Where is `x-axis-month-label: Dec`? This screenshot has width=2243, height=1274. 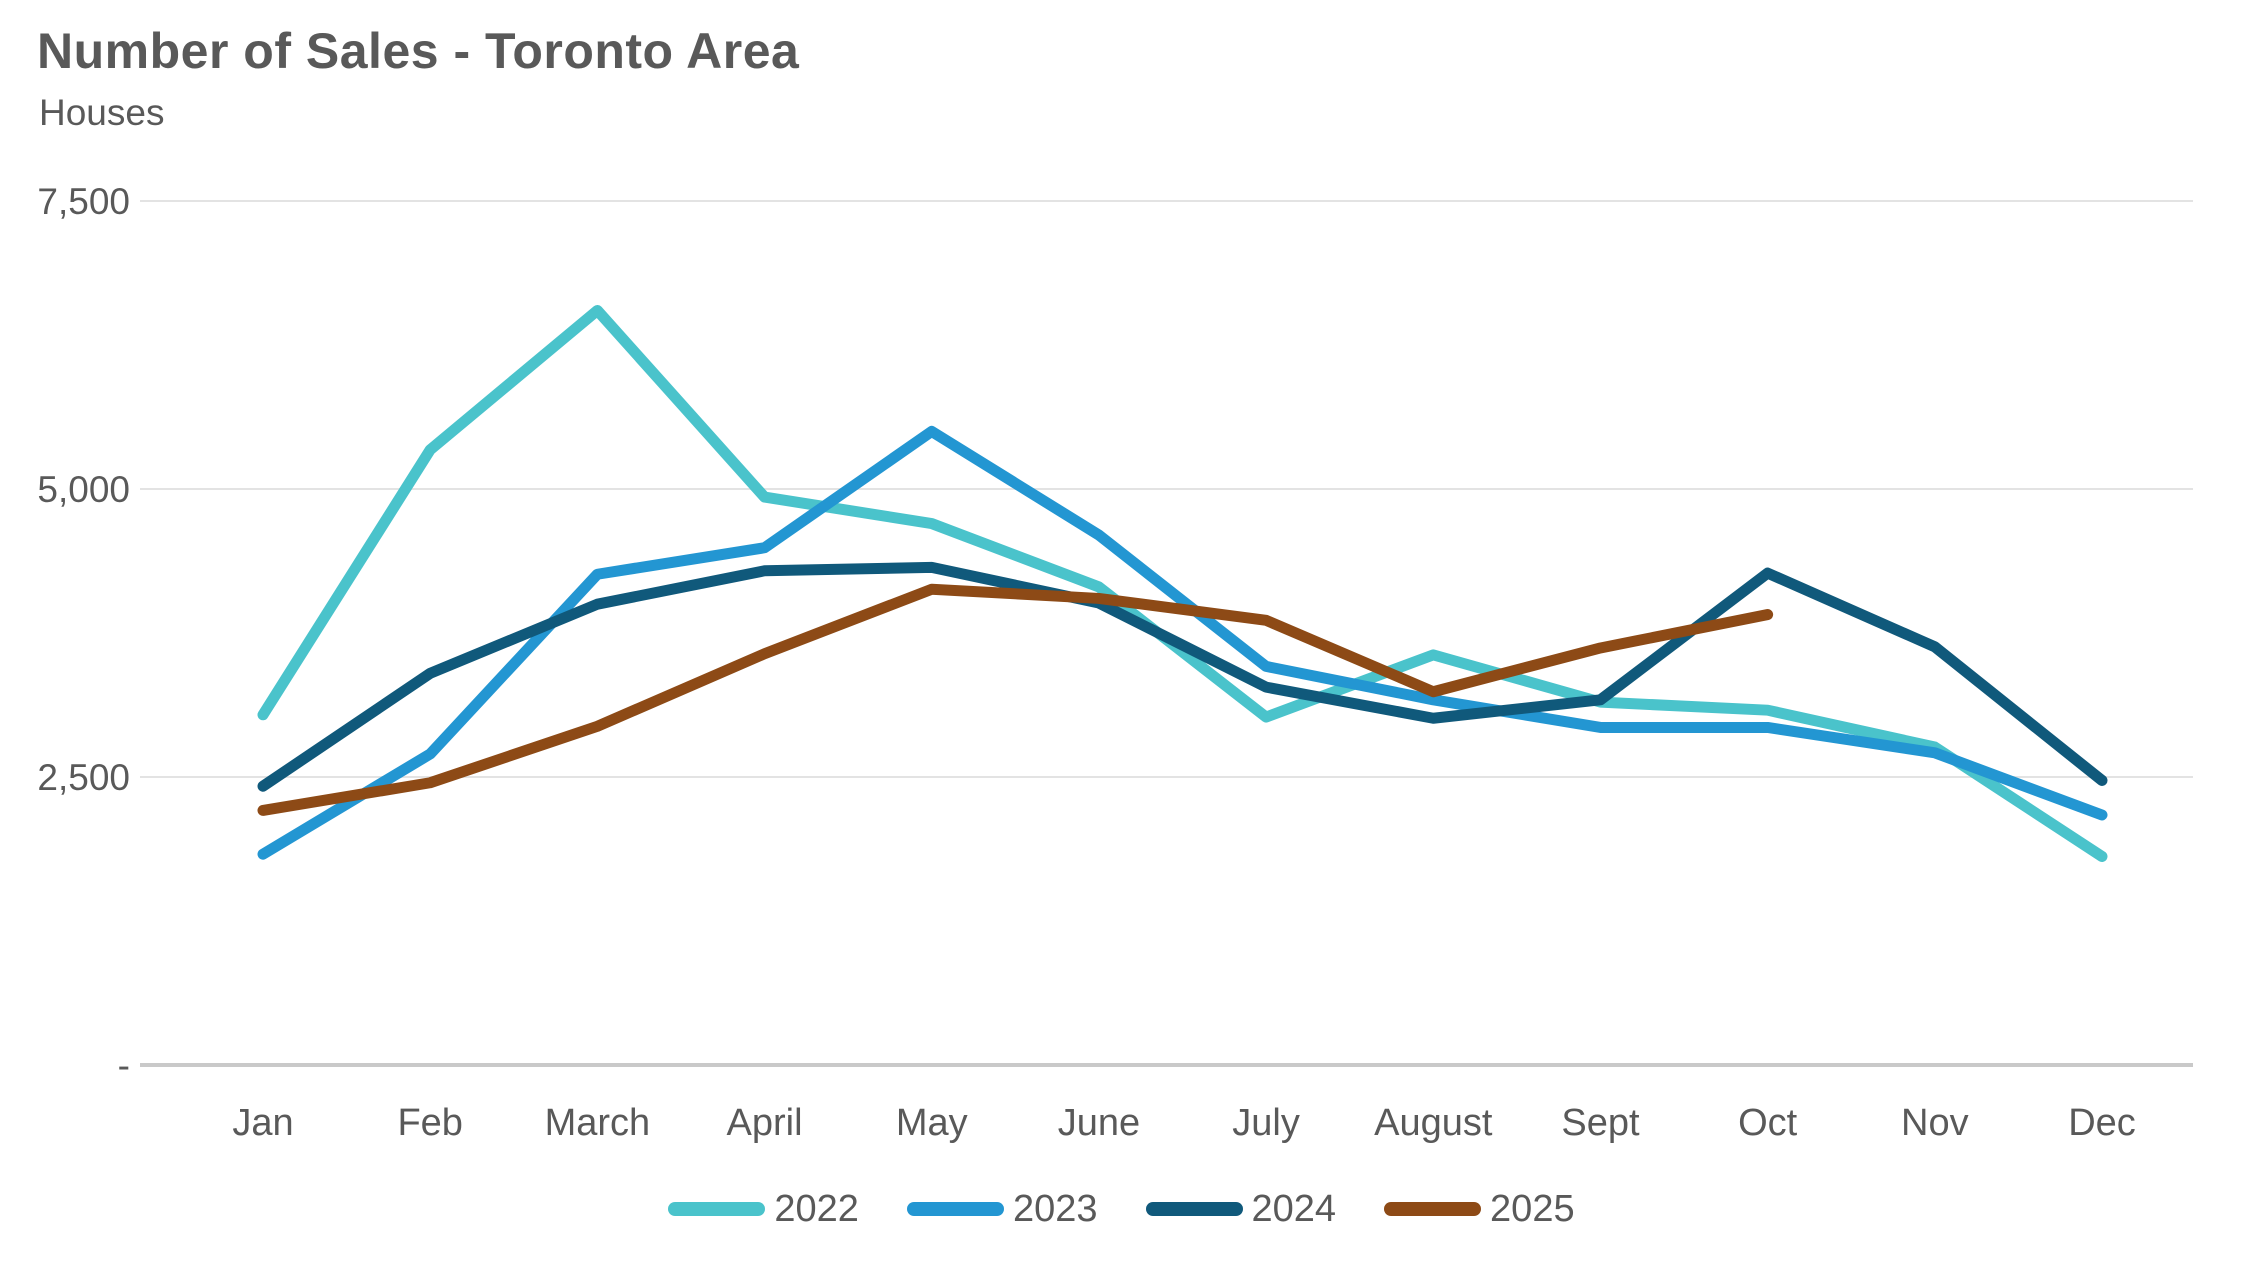
x-axis-month-label: Dec is located at coordinates (2102, 1123).